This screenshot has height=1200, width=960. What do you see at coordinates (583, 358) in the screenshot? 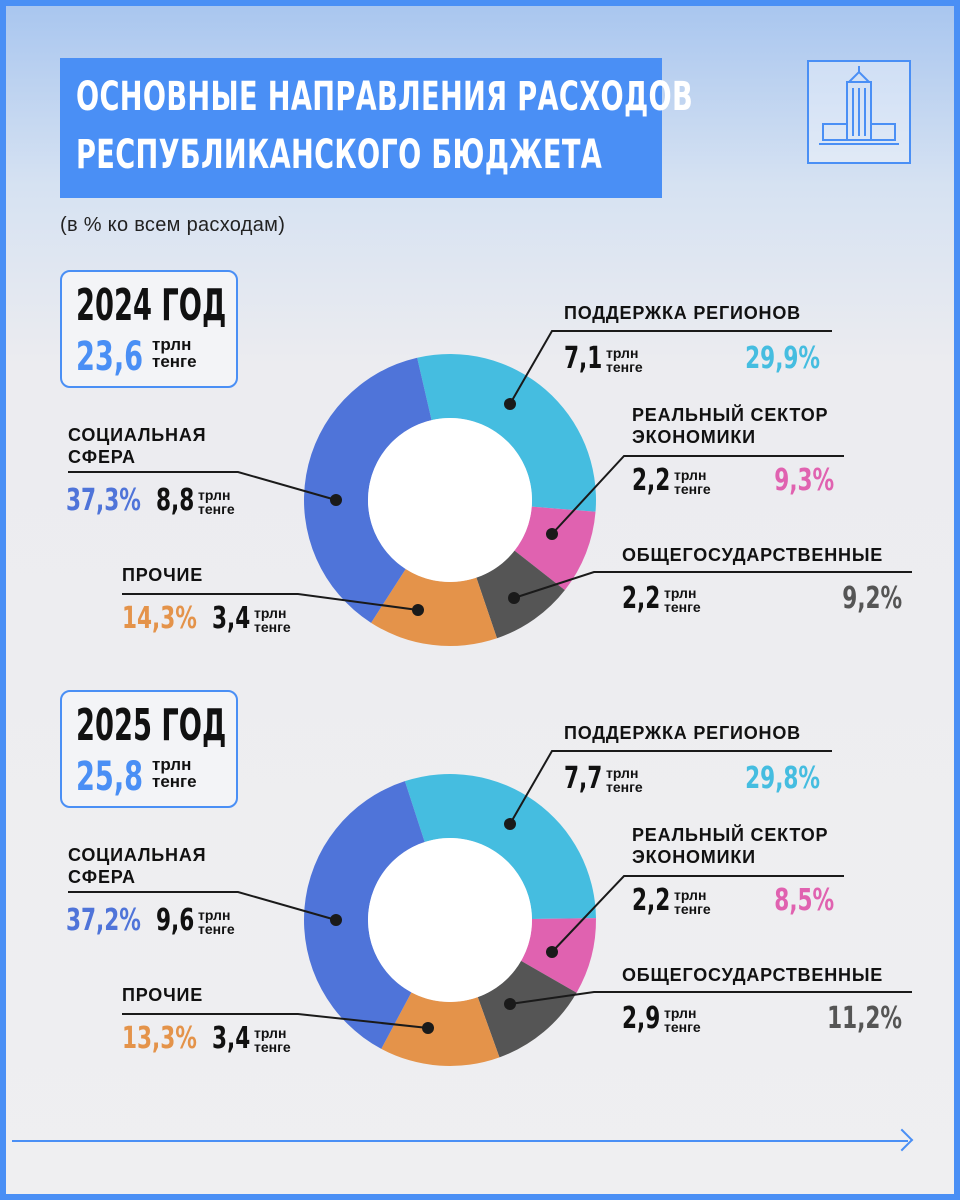
I see `label-regions-amount: 7,1` at bounding box center [583, 358].